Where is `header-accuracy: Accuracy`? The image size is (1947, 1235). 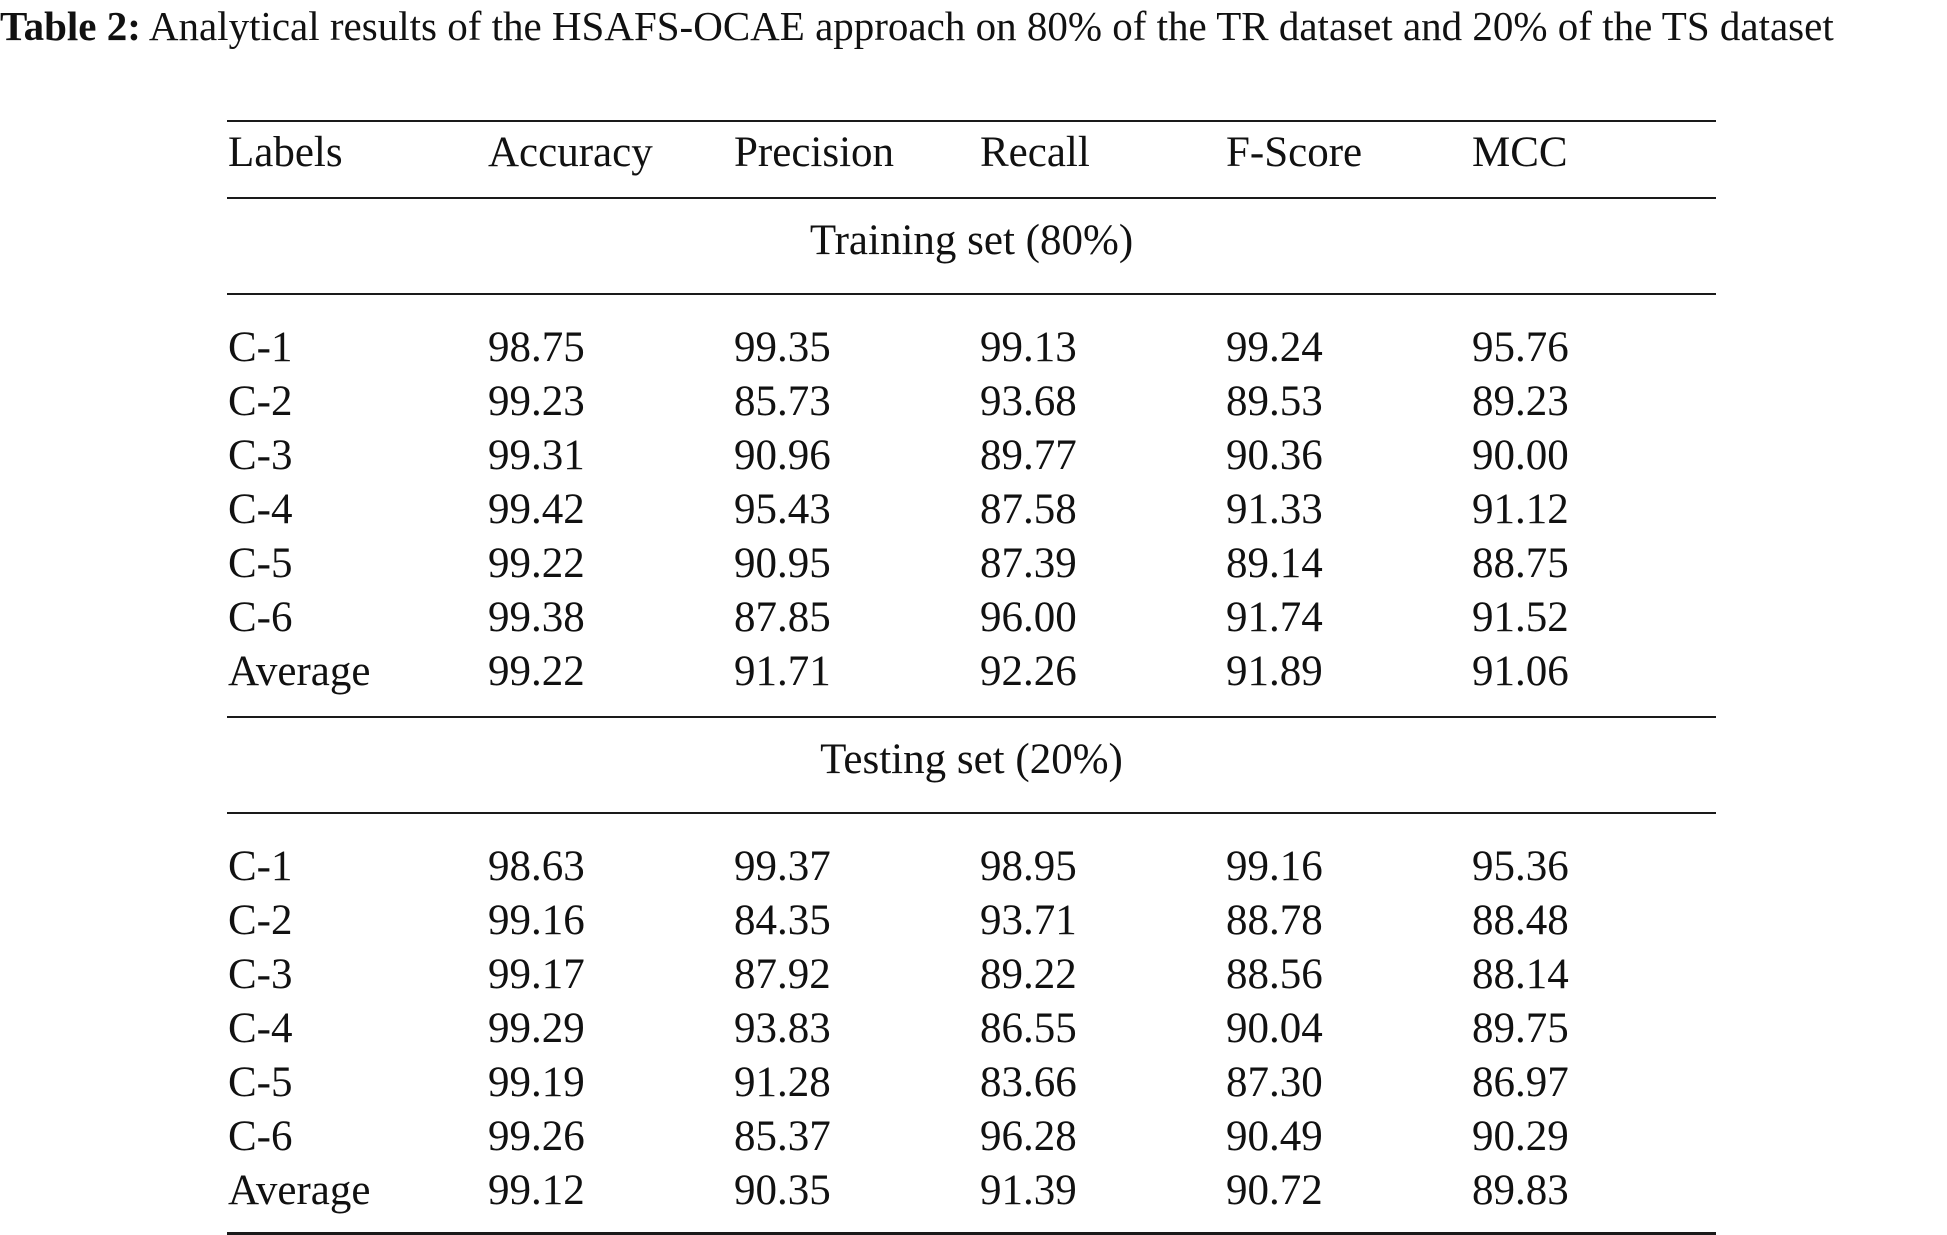 header-accuracy: Accuracy is located at coordinates (570, 152).